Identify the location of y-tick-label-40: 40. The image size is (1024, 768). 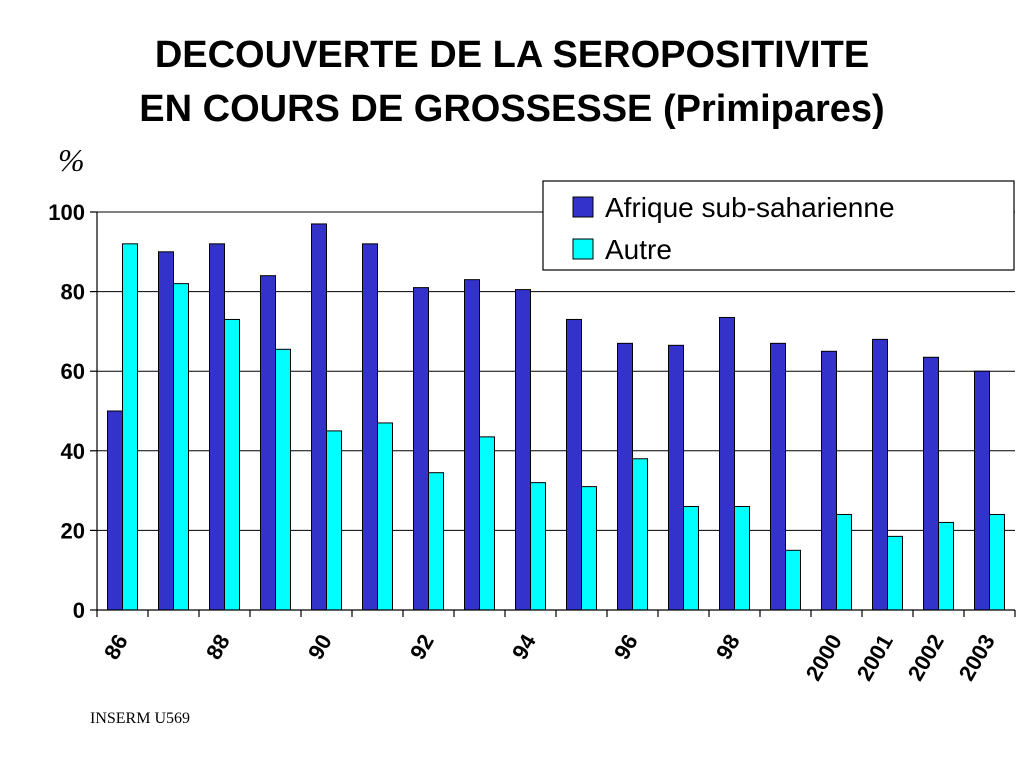
(73, 451).